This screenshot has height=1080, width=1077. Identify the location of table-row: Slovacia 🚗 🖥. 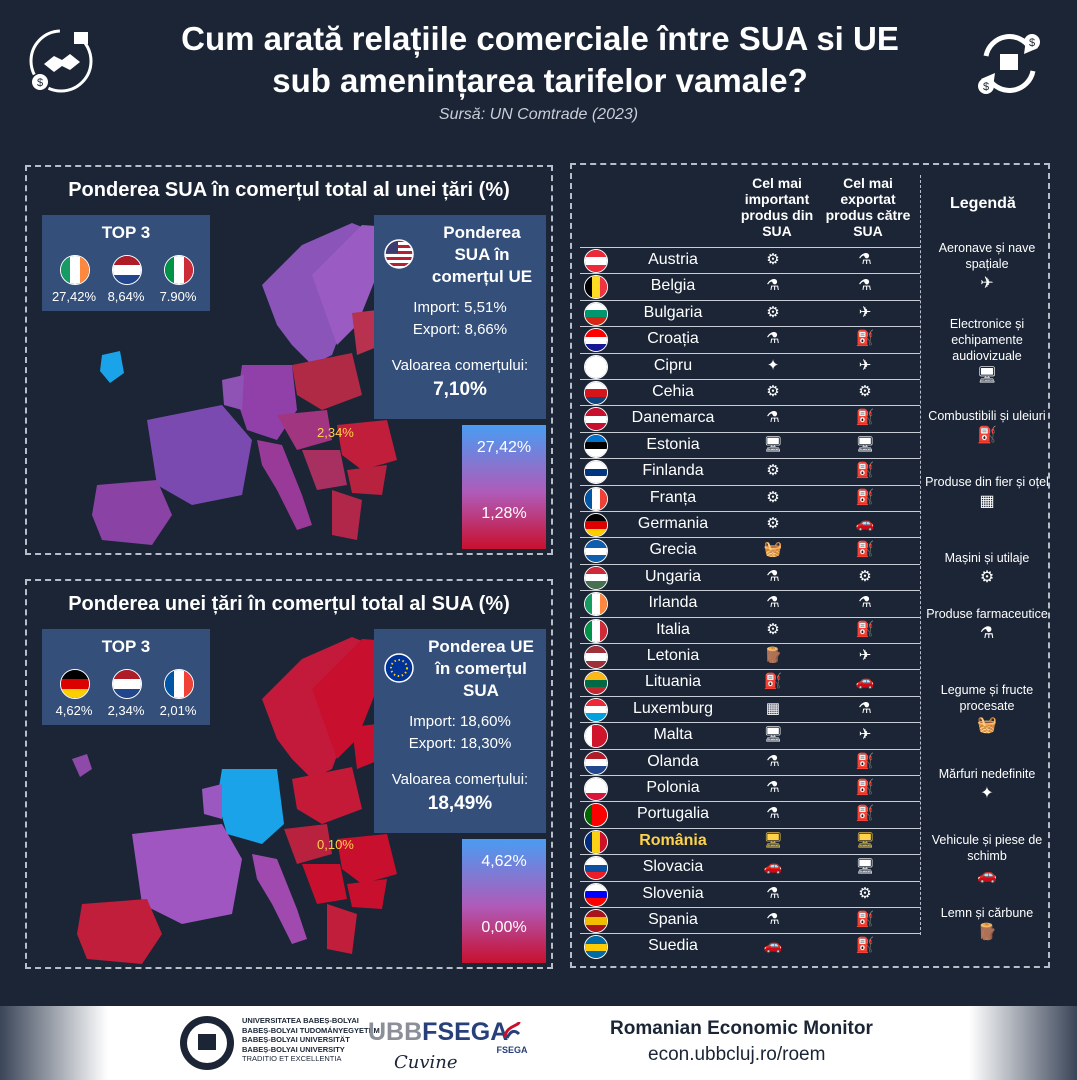
(750, 867).